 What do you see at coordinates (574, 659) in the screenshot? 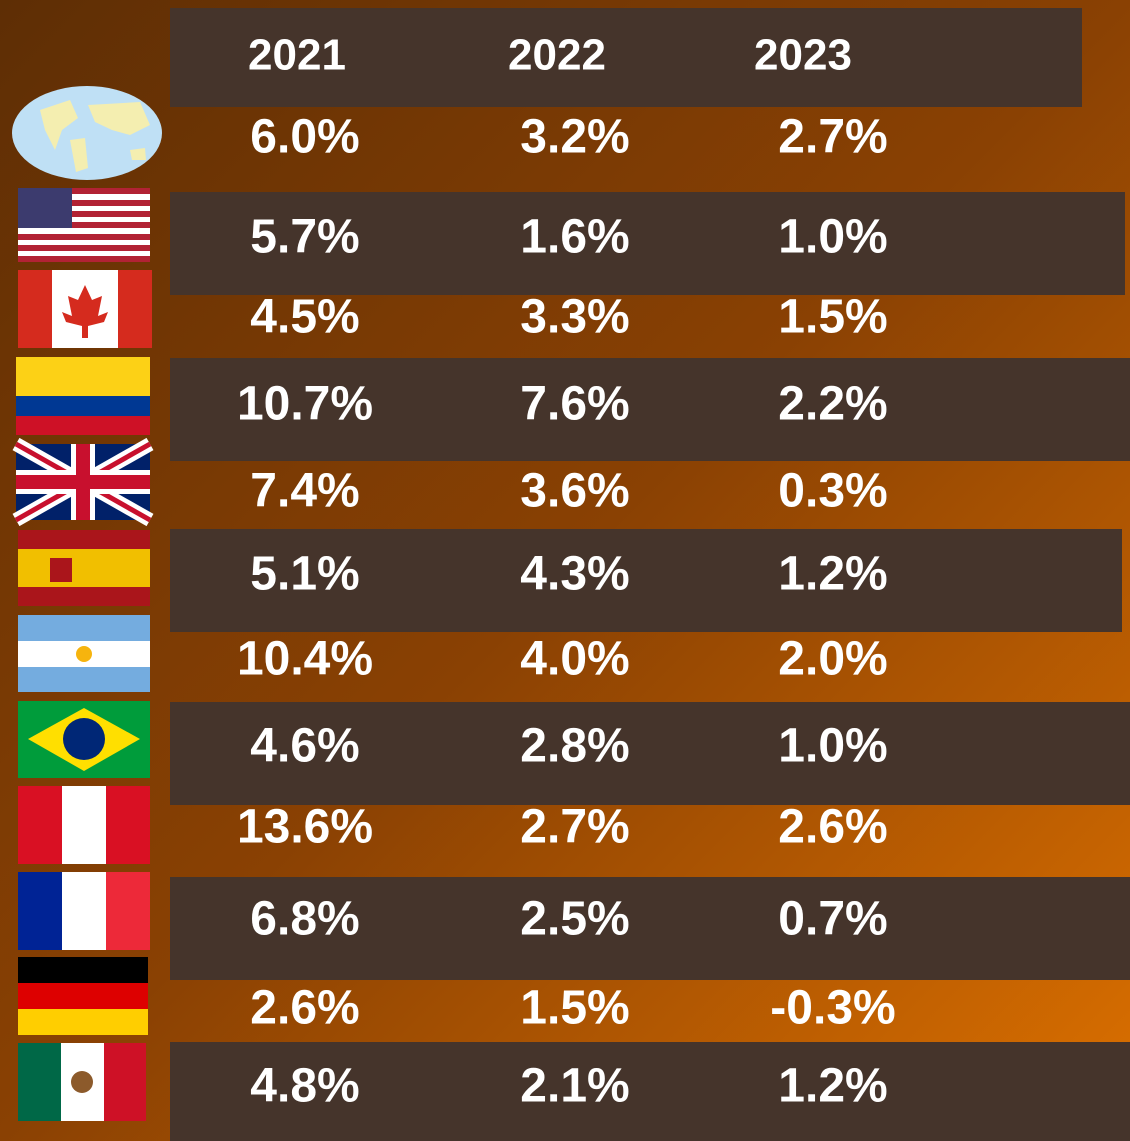
I see `table-cell: 4.0%` at bounding box center [574, 659].